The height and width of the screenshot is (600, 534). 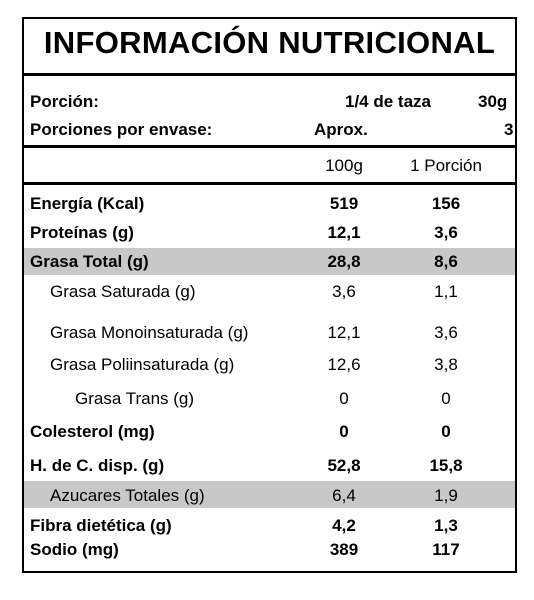 What do you see at coordinates (344, 525) in the screenshot?
I see `row-value-100g-fibra: 4,2` at bounding box center [344, 525].